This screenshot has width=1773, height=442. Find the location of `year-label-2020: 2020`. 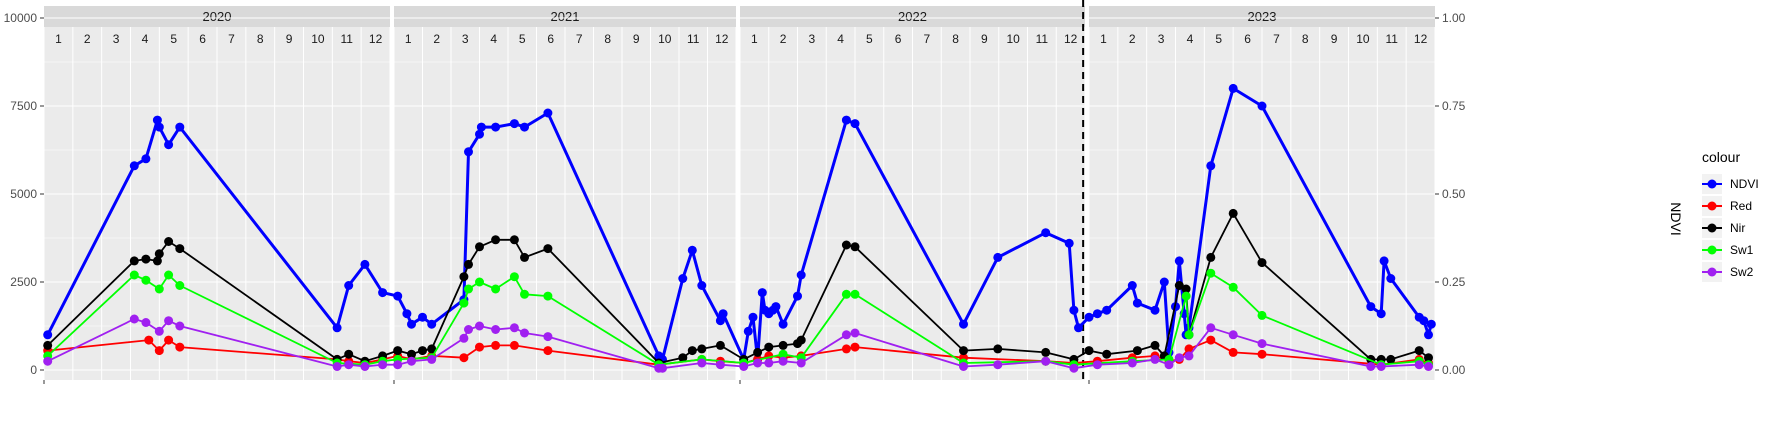

year-label-2020: 2020 is located at coordinates (217, 16).